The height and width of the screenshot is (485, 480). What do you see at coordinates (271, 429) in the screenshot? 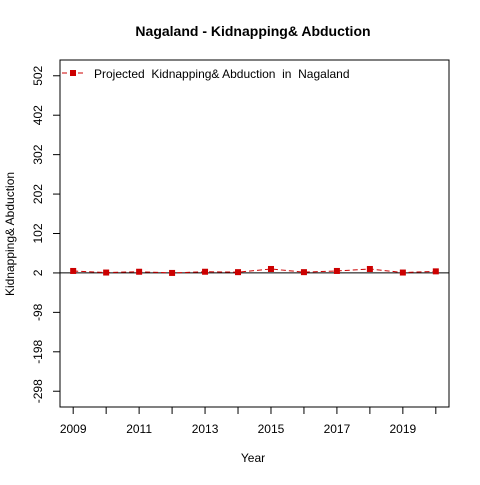
I see `x-tick-label-2015: 2015` at bounding box center [271, 429].